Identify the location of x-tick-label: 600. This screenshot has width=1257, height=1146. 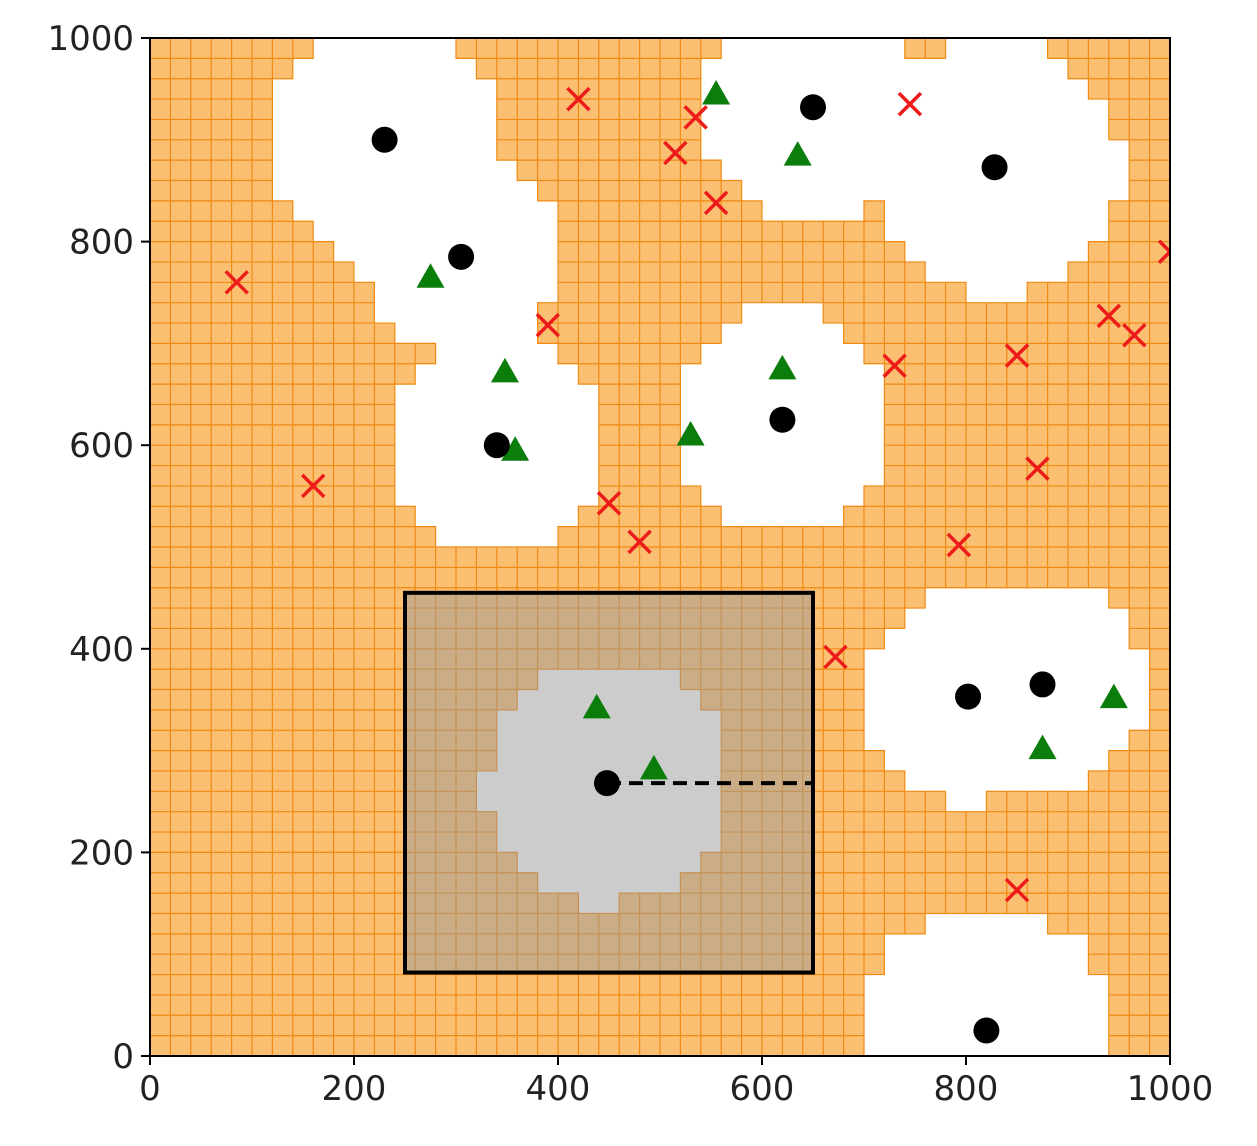
(762, 1089).